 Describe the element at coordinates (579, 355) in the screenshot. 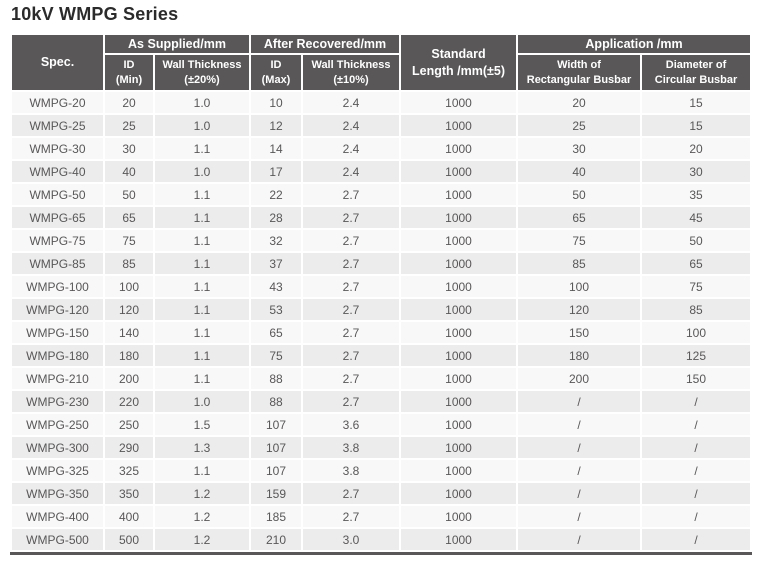

I see `width-rect-busbar-cell: 180` at that location.